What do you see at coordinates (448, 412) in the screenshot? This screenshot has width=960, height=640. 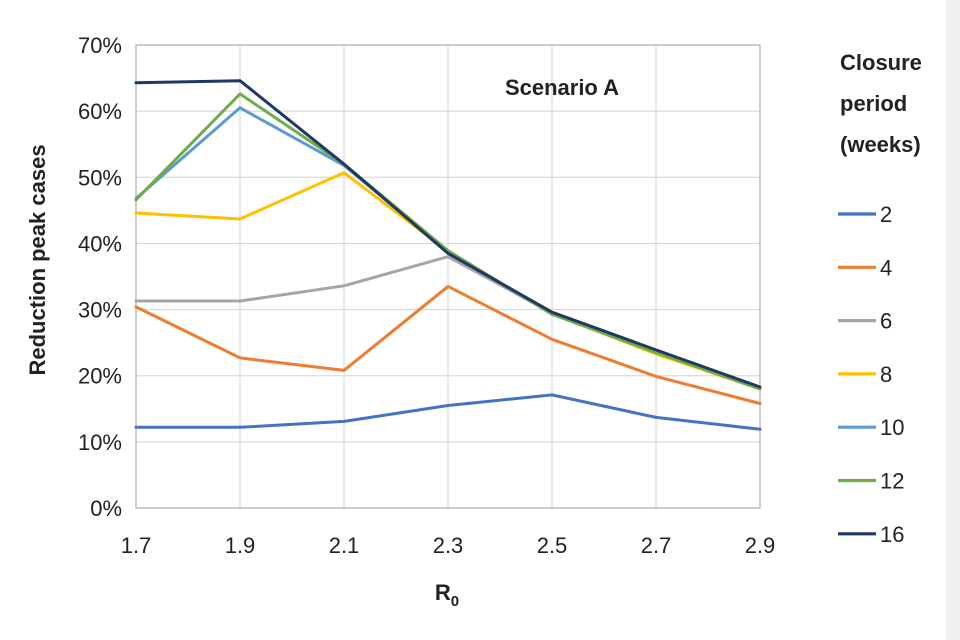 I see `series-line-2-weeks` at bounding box center [448, 412].